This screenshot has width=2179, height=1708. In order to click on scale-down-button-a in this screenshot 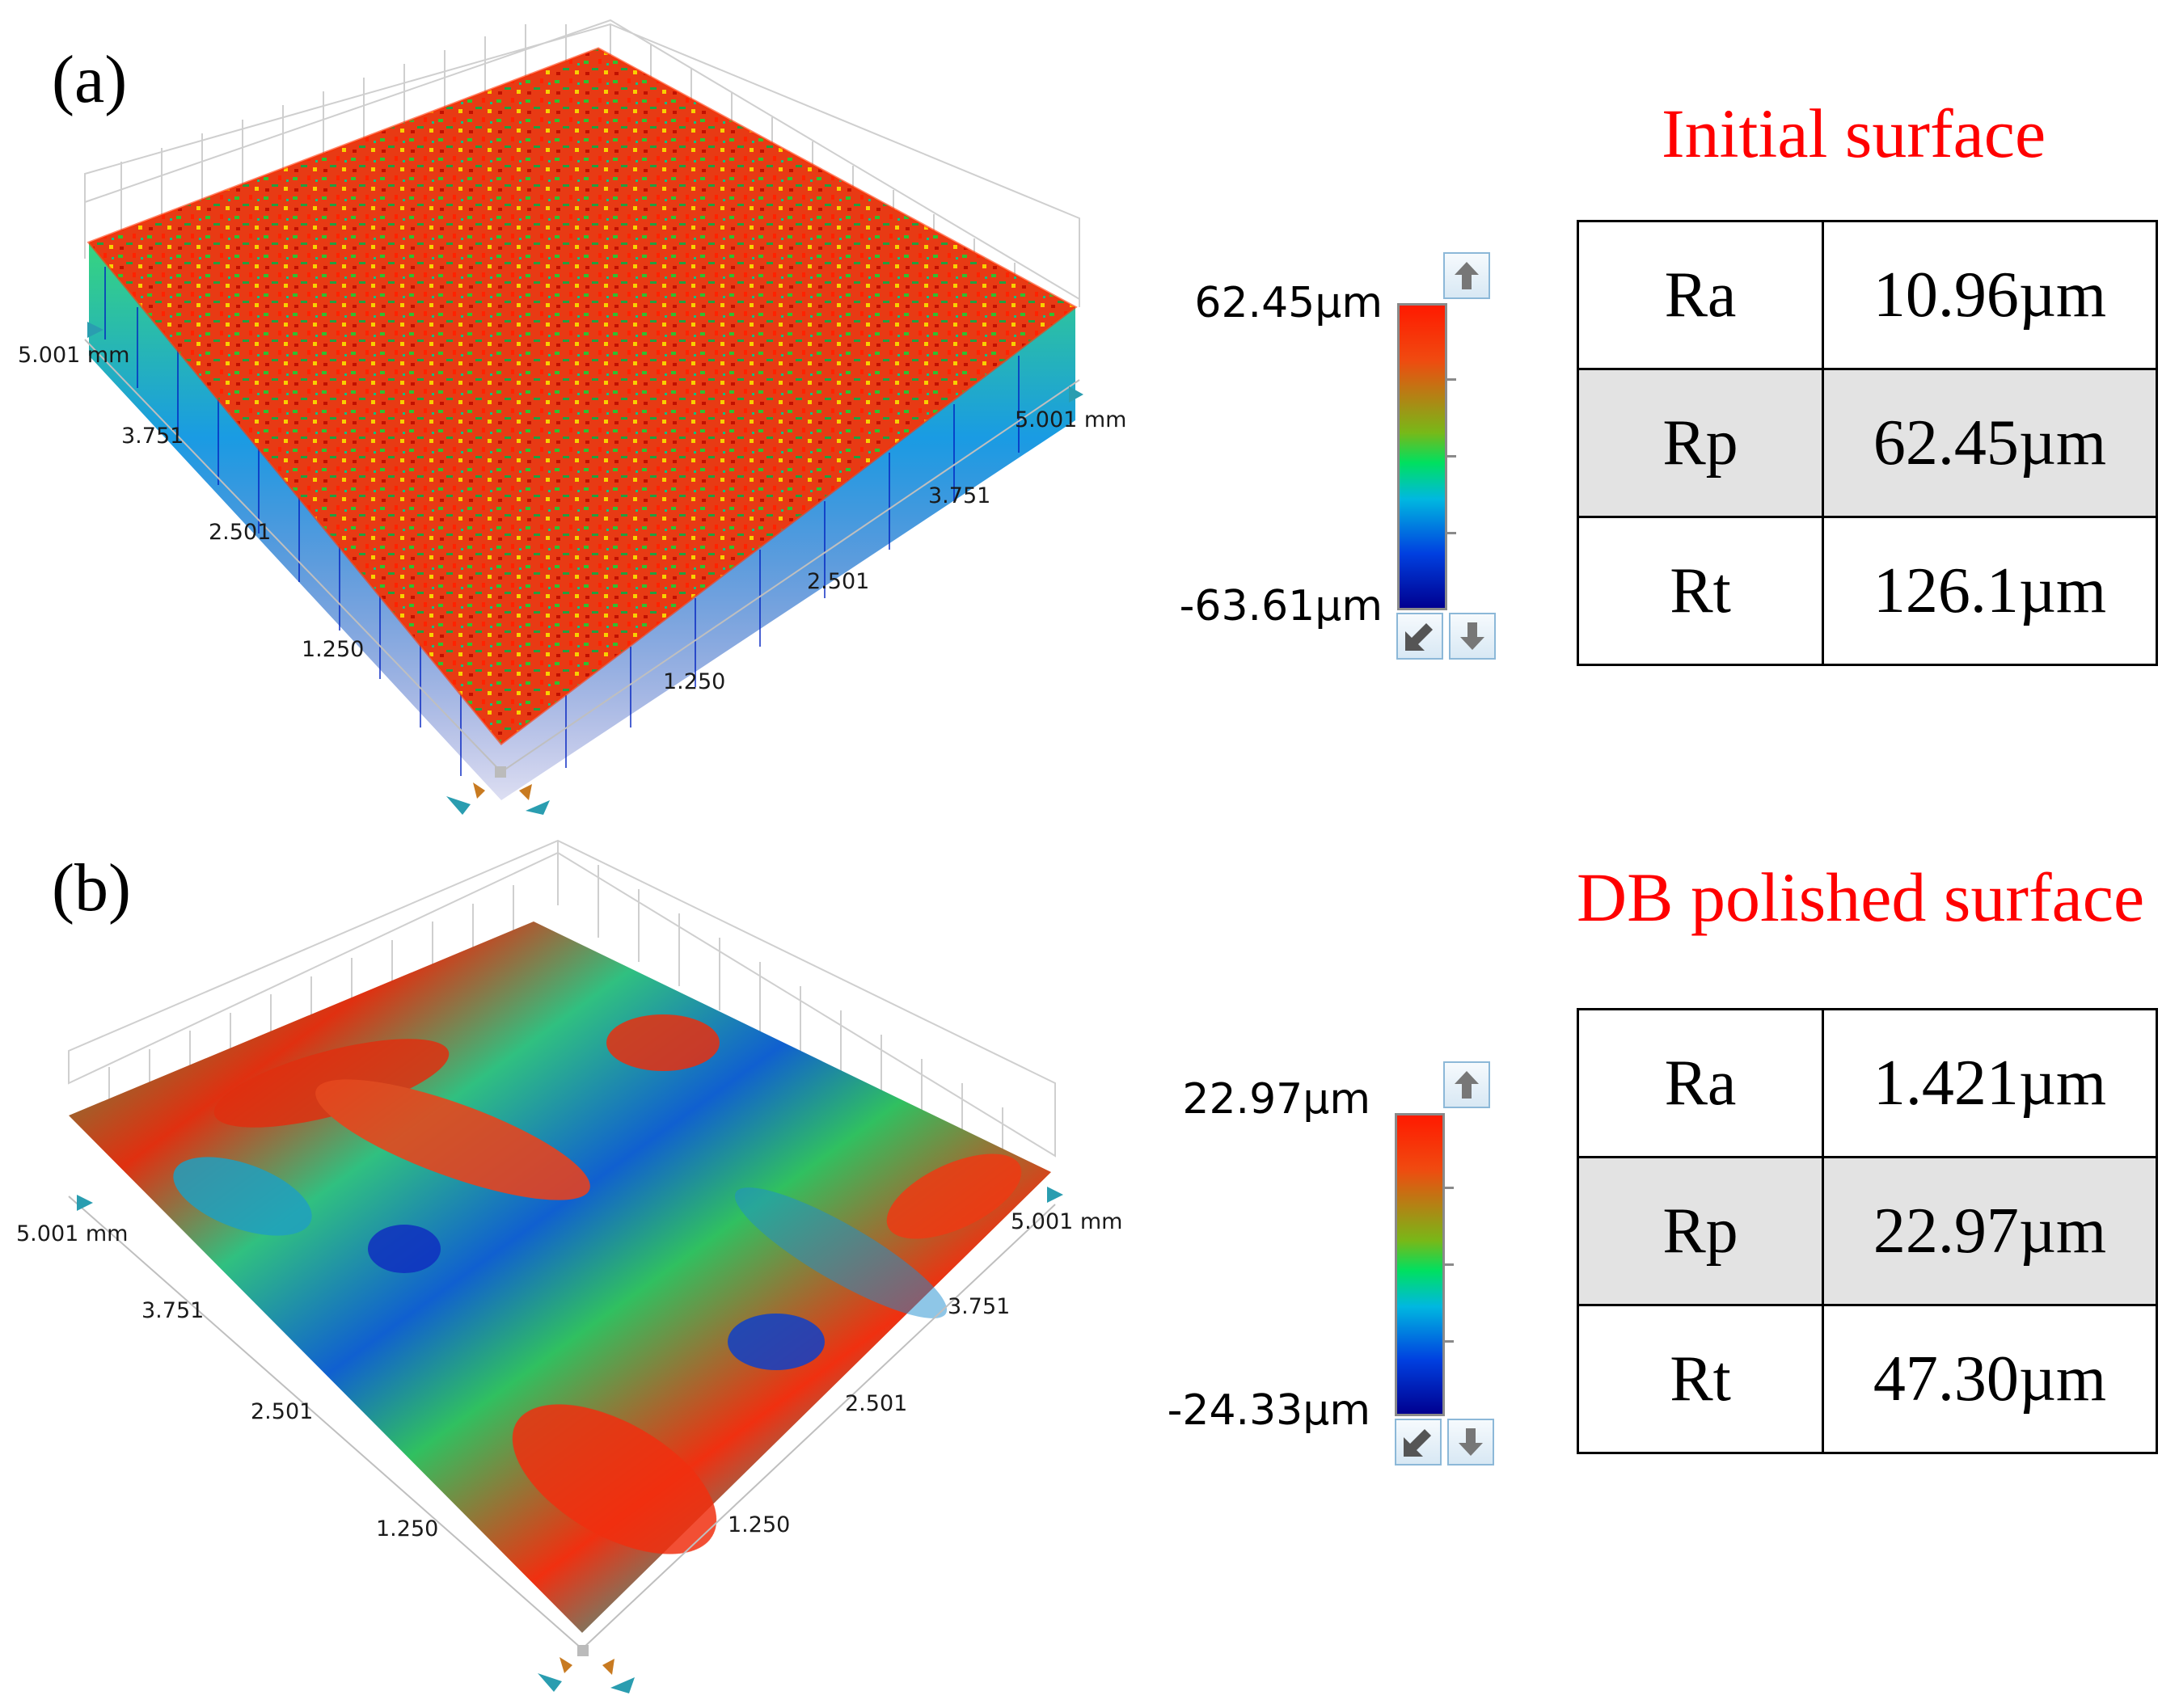, I will do `click(1473, 636)`.